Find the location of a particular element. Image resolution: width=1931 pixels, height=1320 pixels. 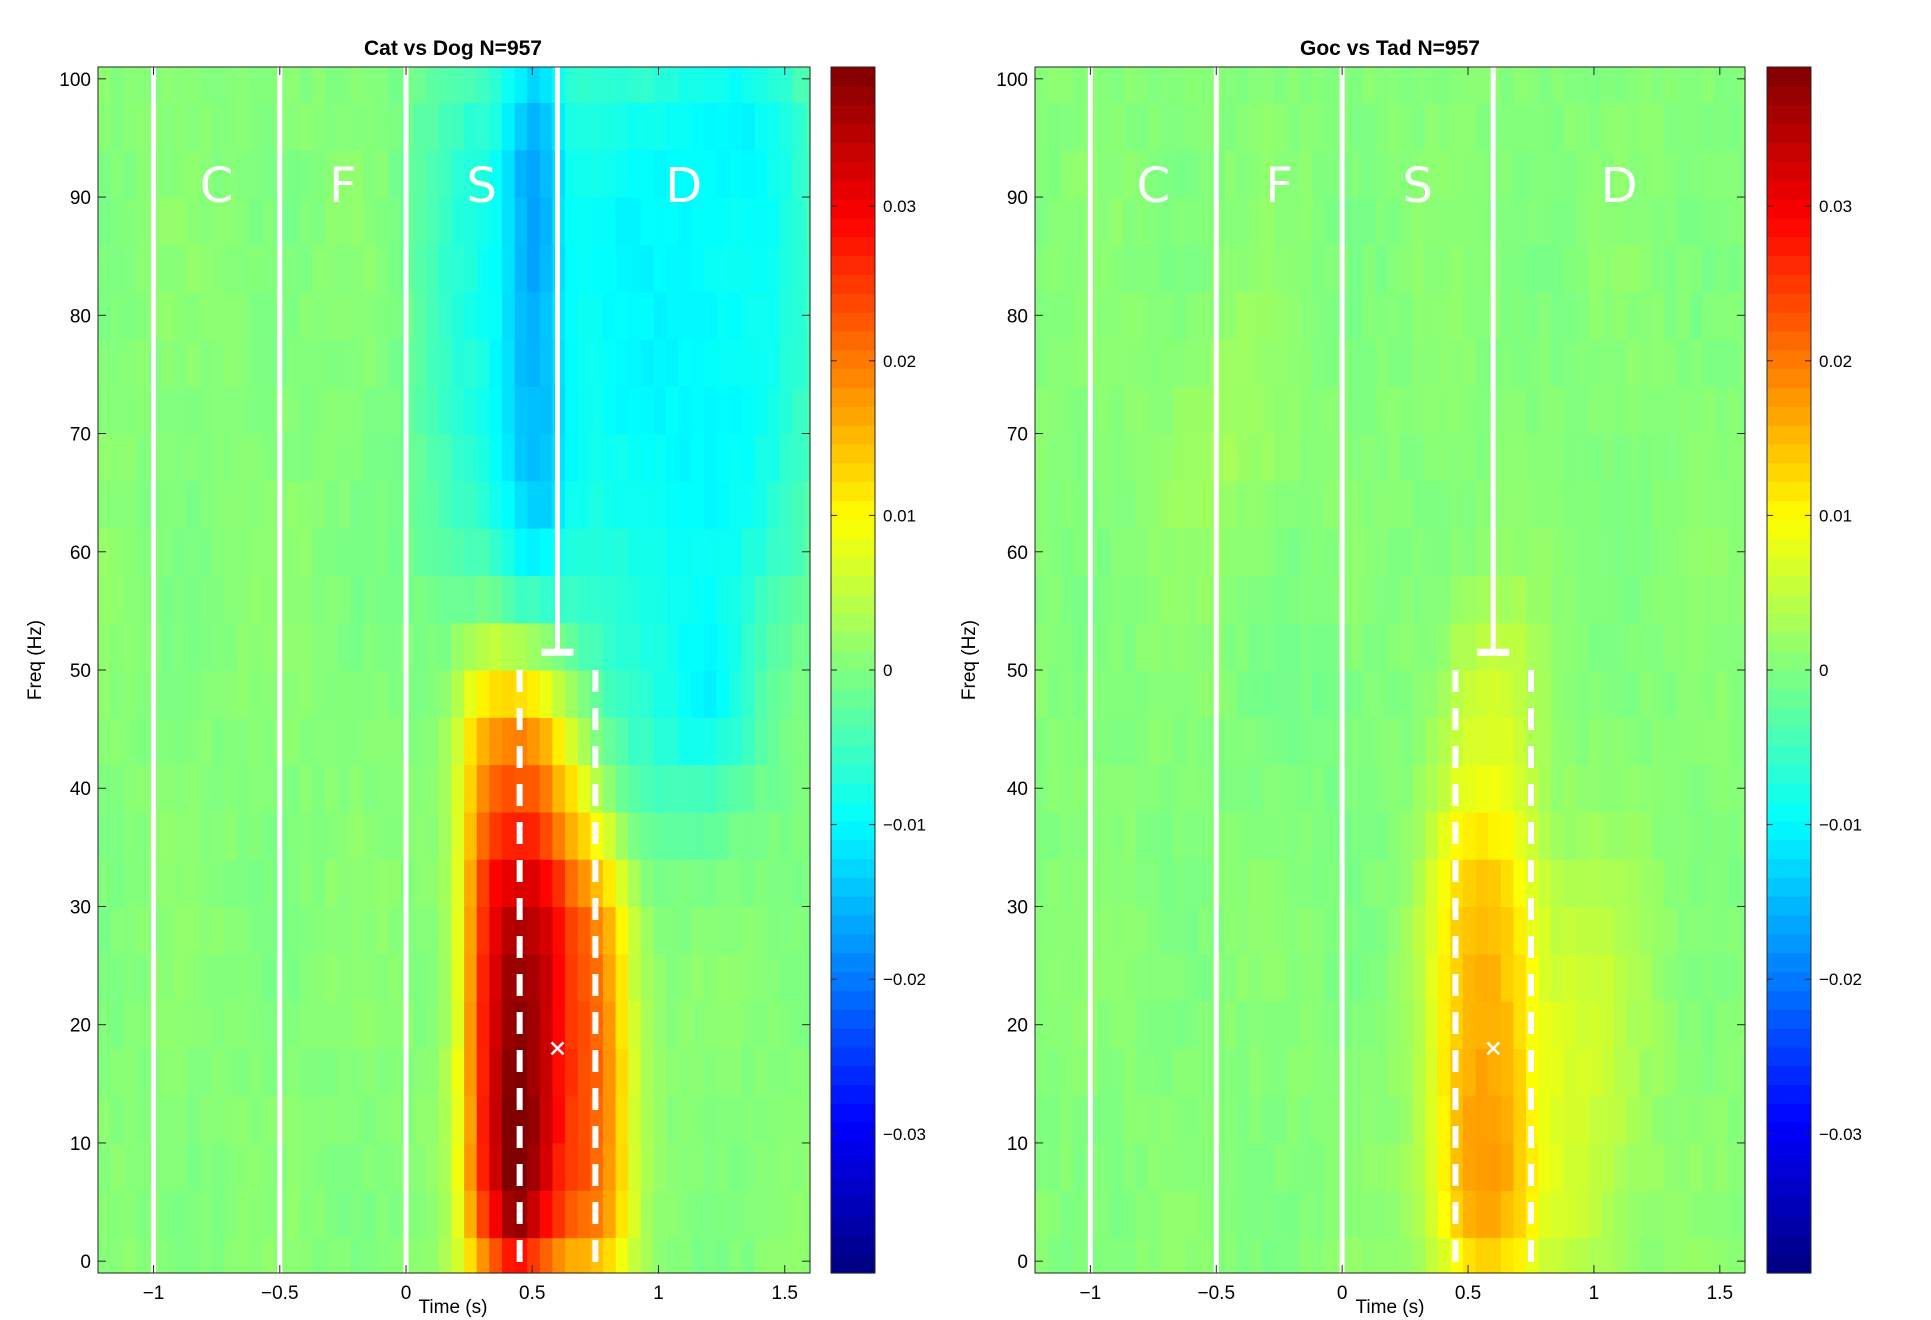

y-tick-label: 30 is located at coordinates (1017, 907).